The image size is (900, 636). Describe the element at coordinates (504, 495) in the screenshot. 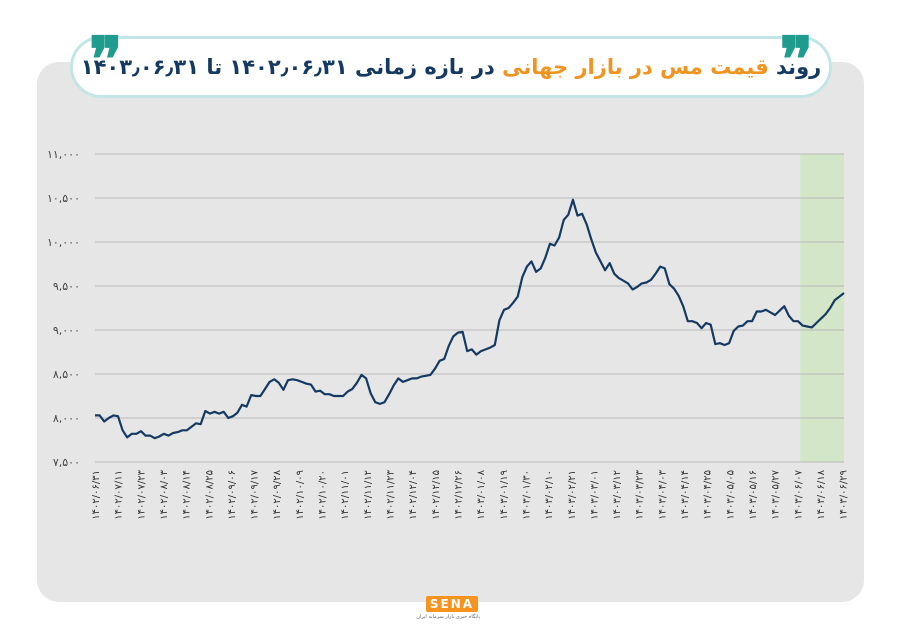

I see `x-tick-label: ۱۴۰۳/۰۱/۱۹` at that location.